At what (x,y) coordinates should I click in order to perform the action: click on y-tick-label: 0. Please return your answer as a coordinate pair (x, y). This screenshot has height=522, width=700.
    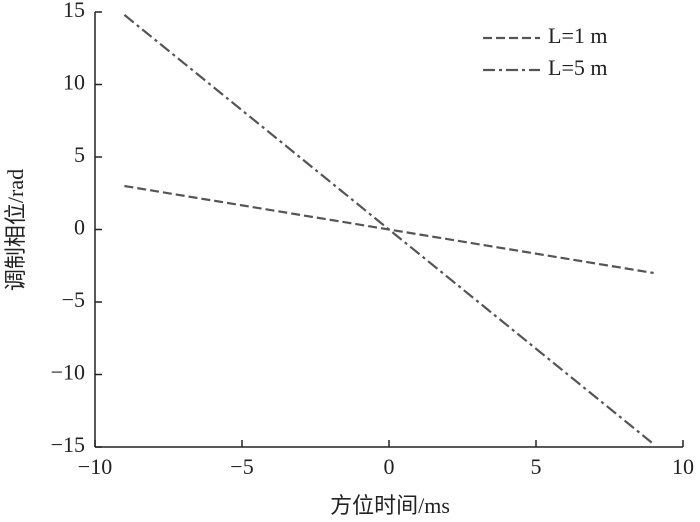
    Looking at the image, I should click on (79, 227).